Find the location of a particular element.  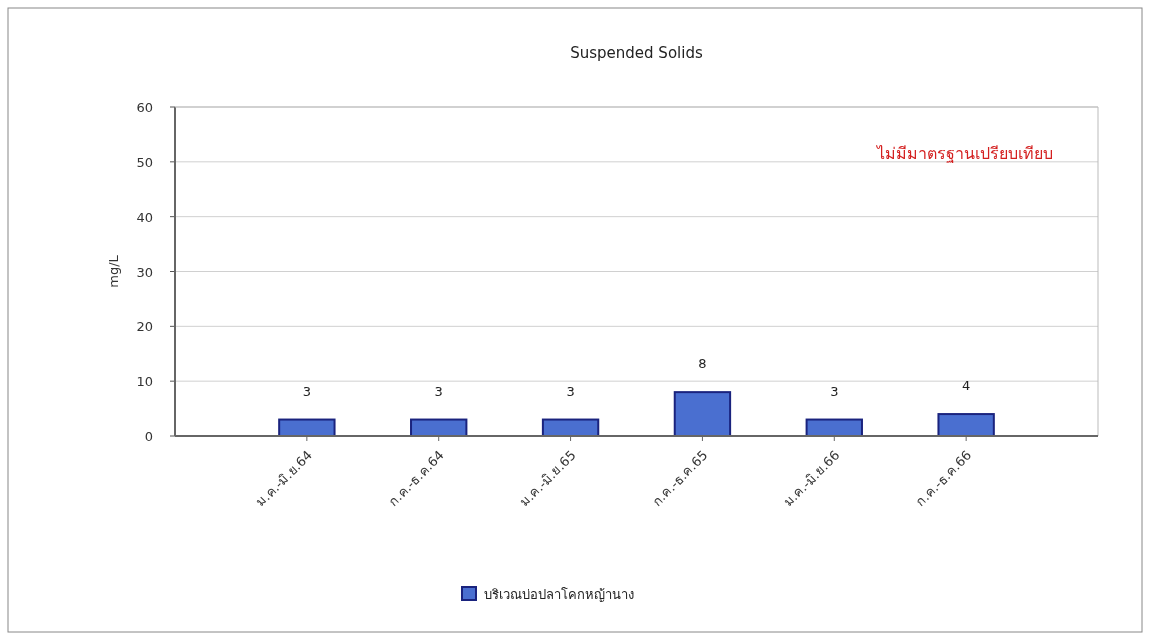

y-tick-label: 30 is located at coordinates (144, 272).